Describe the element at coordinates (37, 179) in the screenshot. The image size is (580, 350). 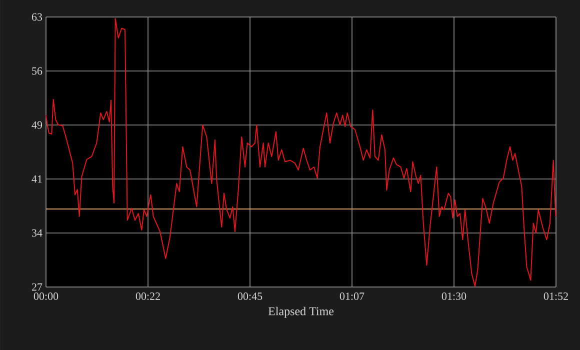
I see `y-tick-label: 41` at that location.